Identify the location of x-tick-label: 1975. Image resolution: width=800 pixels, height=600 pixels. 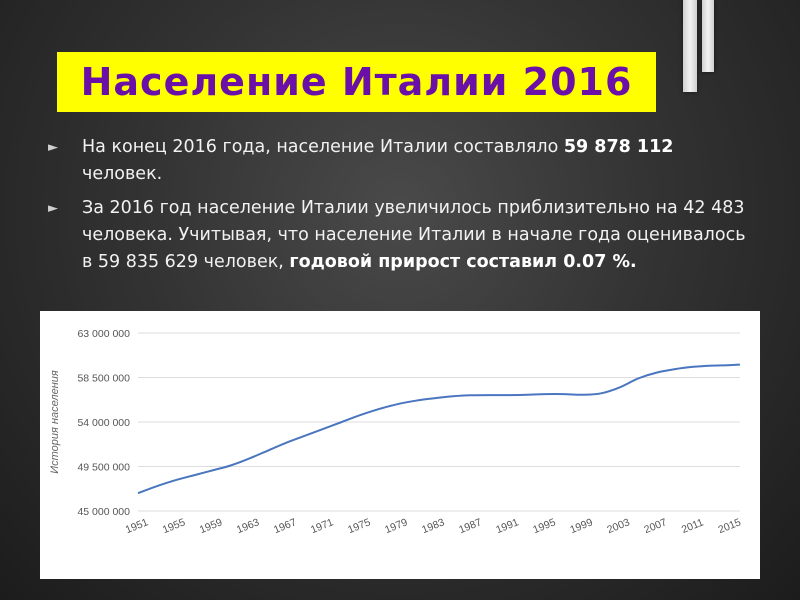
(359, 526).